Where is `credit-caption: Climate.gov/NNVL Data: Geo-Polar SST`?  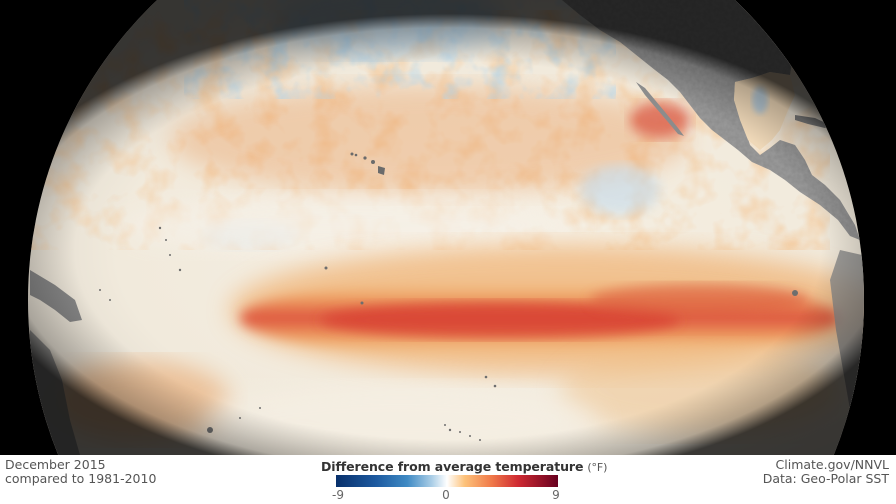
credit-caption: Climate.gov/NNVL Data: Geo-Polar SST is located at coordinates (826, 472).